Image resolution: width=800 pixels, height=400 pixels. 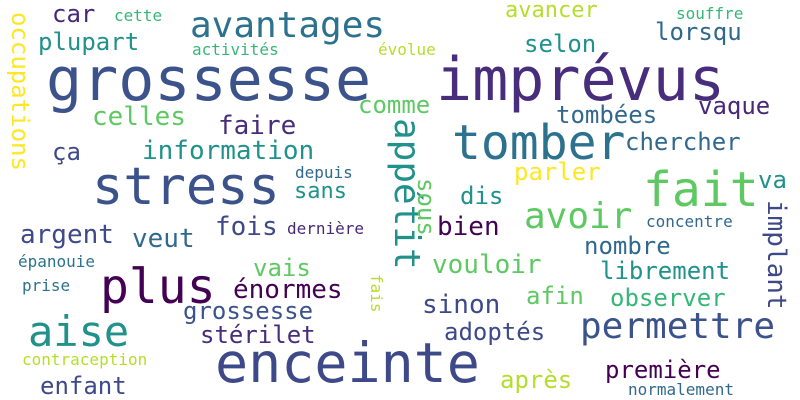 What do you see at coordinates (228, 151) in the screenshot?
I see `word-information: information` at bounding box center [228, 151].